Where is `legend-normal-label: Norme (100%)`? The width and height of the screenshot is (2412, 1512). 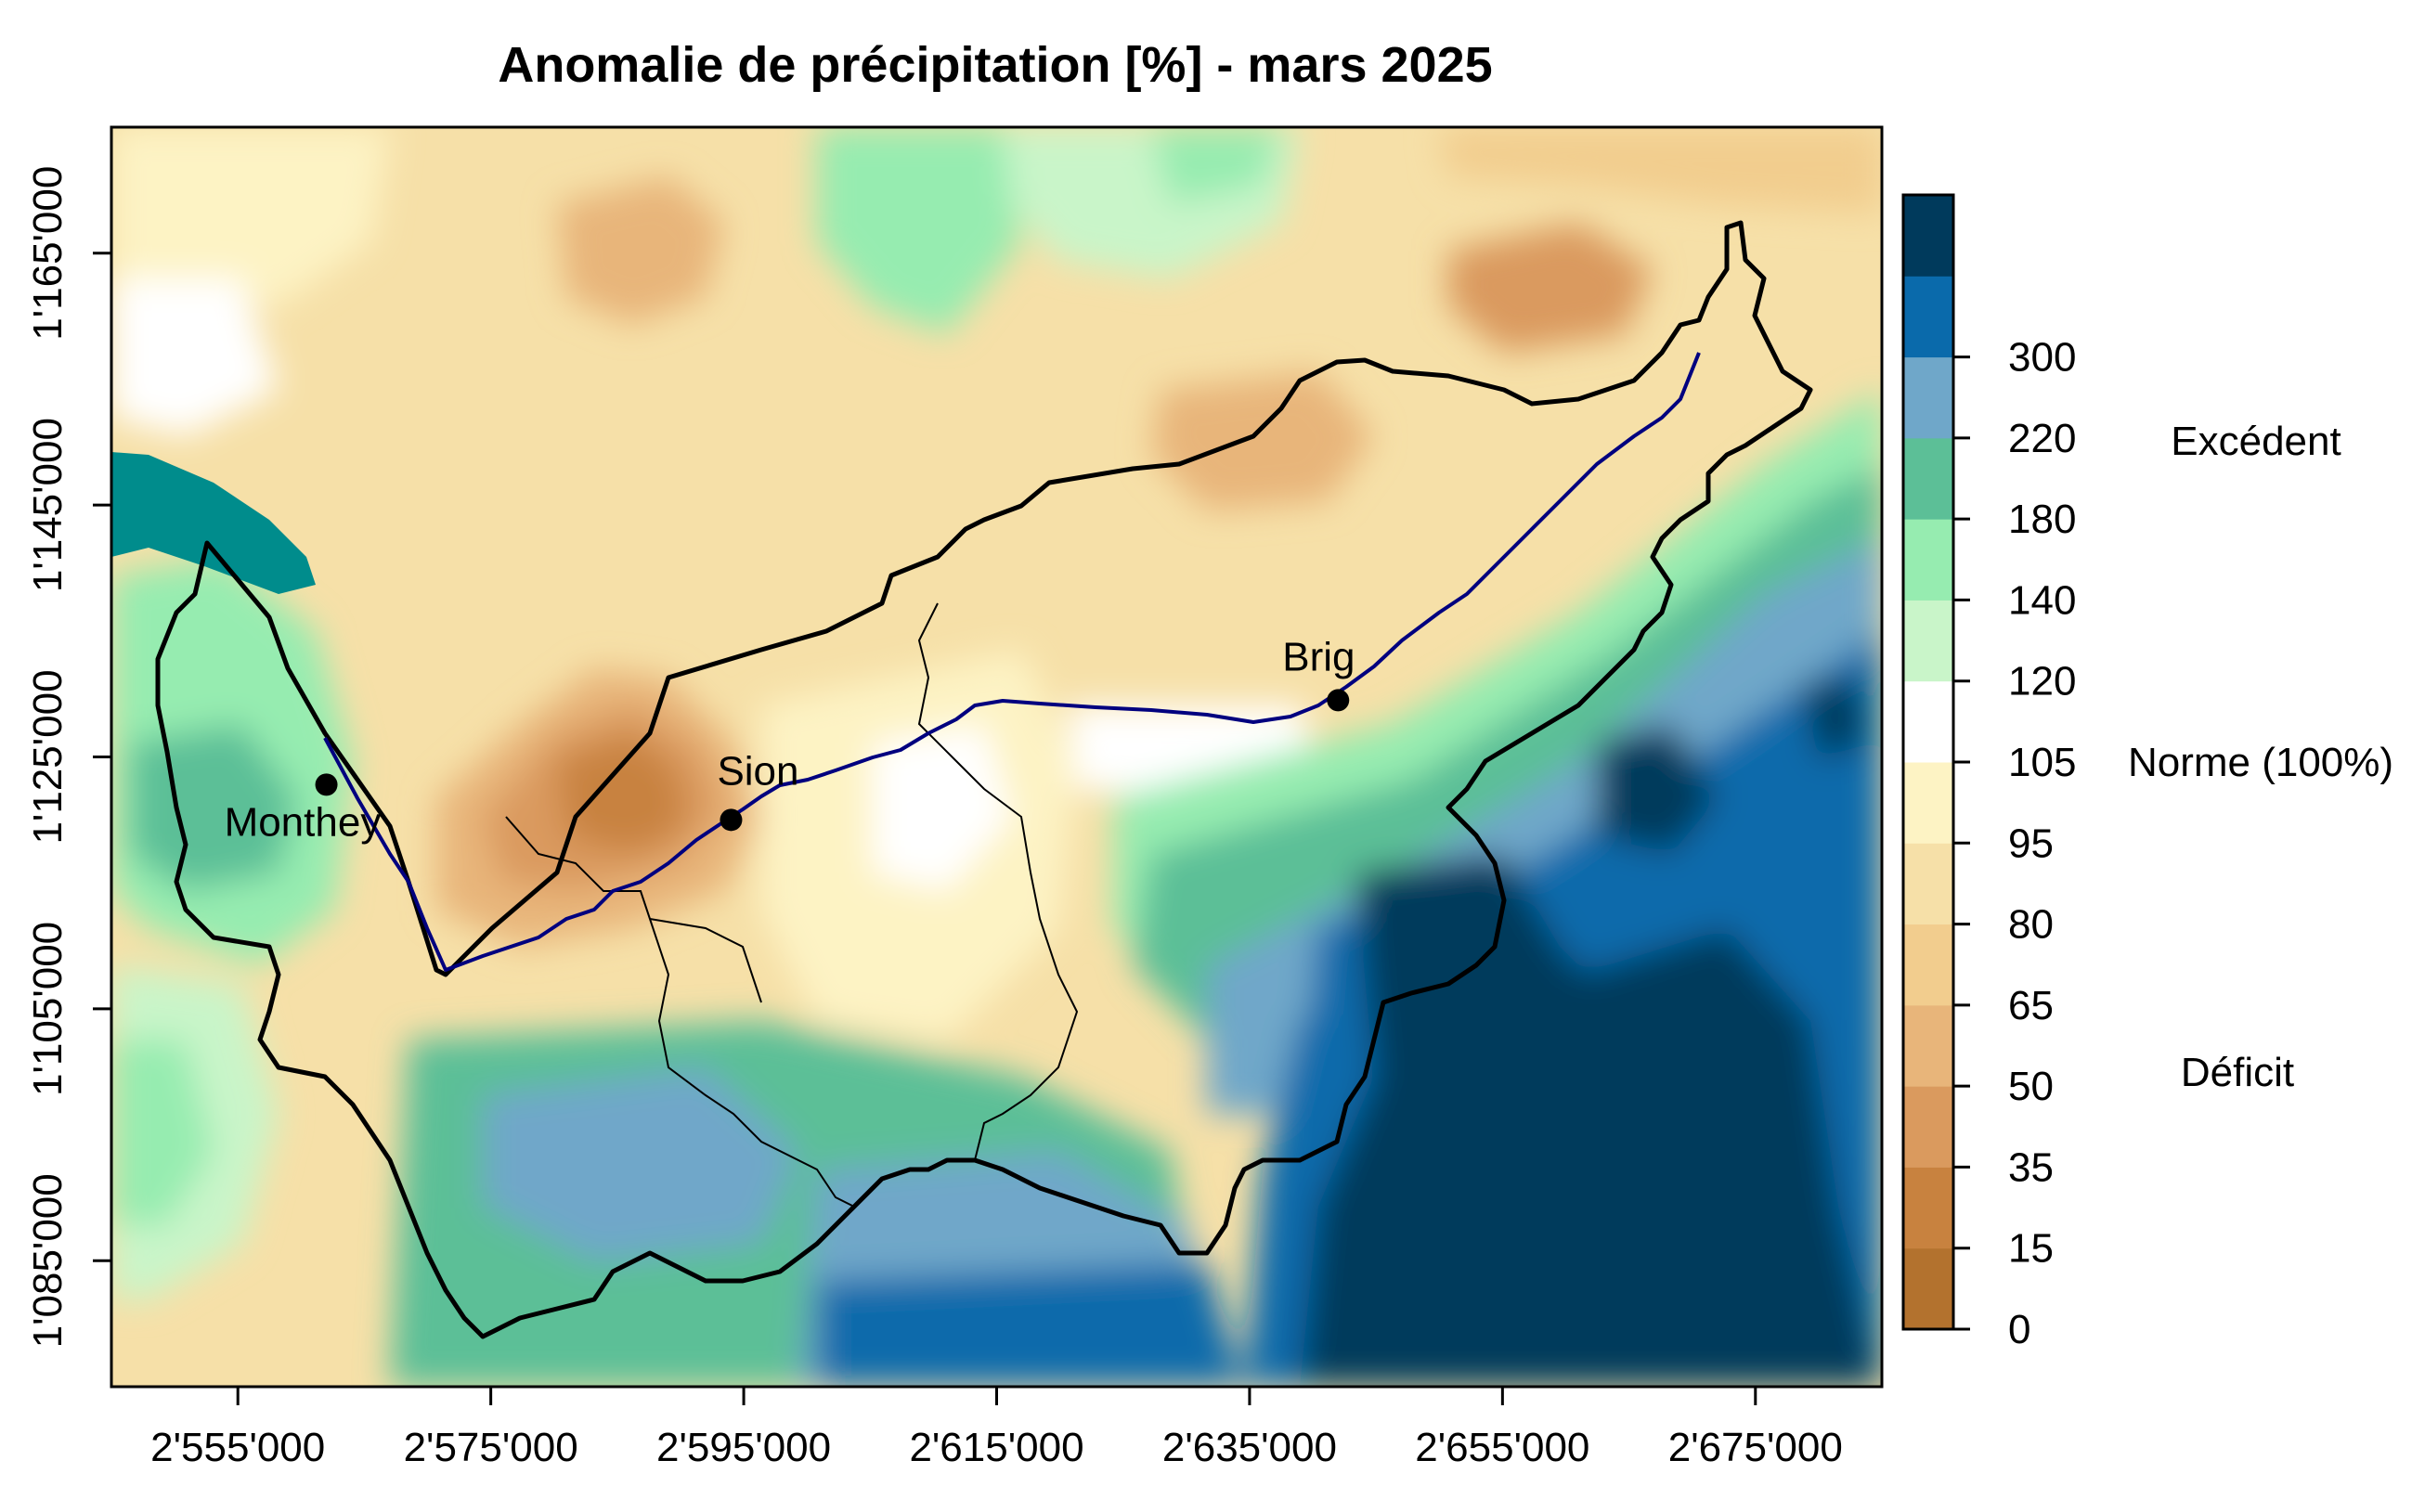 legend-normal-label: Norme (100%) is located at coordinates (2260, 762).